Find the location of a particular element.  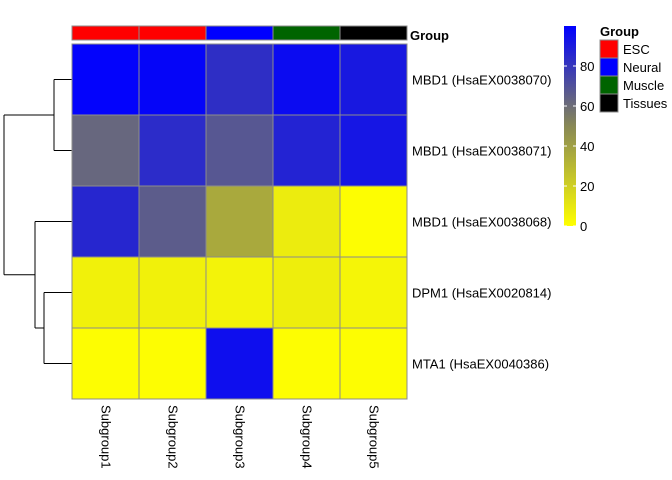

row-dendrogram is located at coordinates (37, 221).